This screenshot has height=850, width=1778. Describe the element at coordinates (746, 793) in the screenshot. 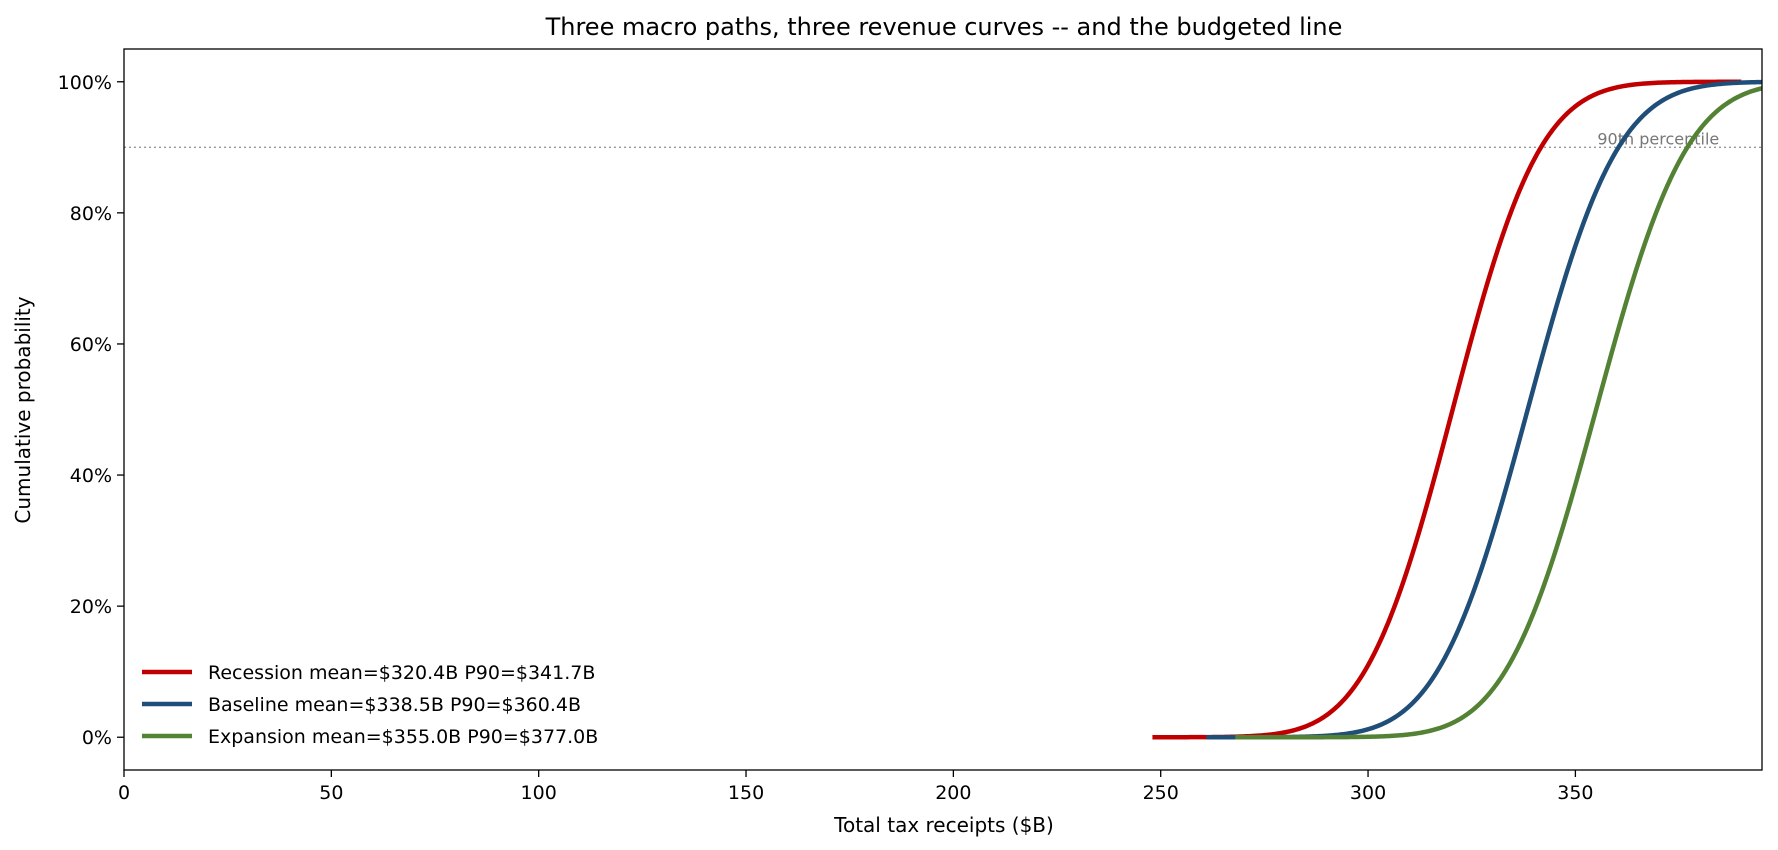

I see `x-tick-label: 150` at that location.